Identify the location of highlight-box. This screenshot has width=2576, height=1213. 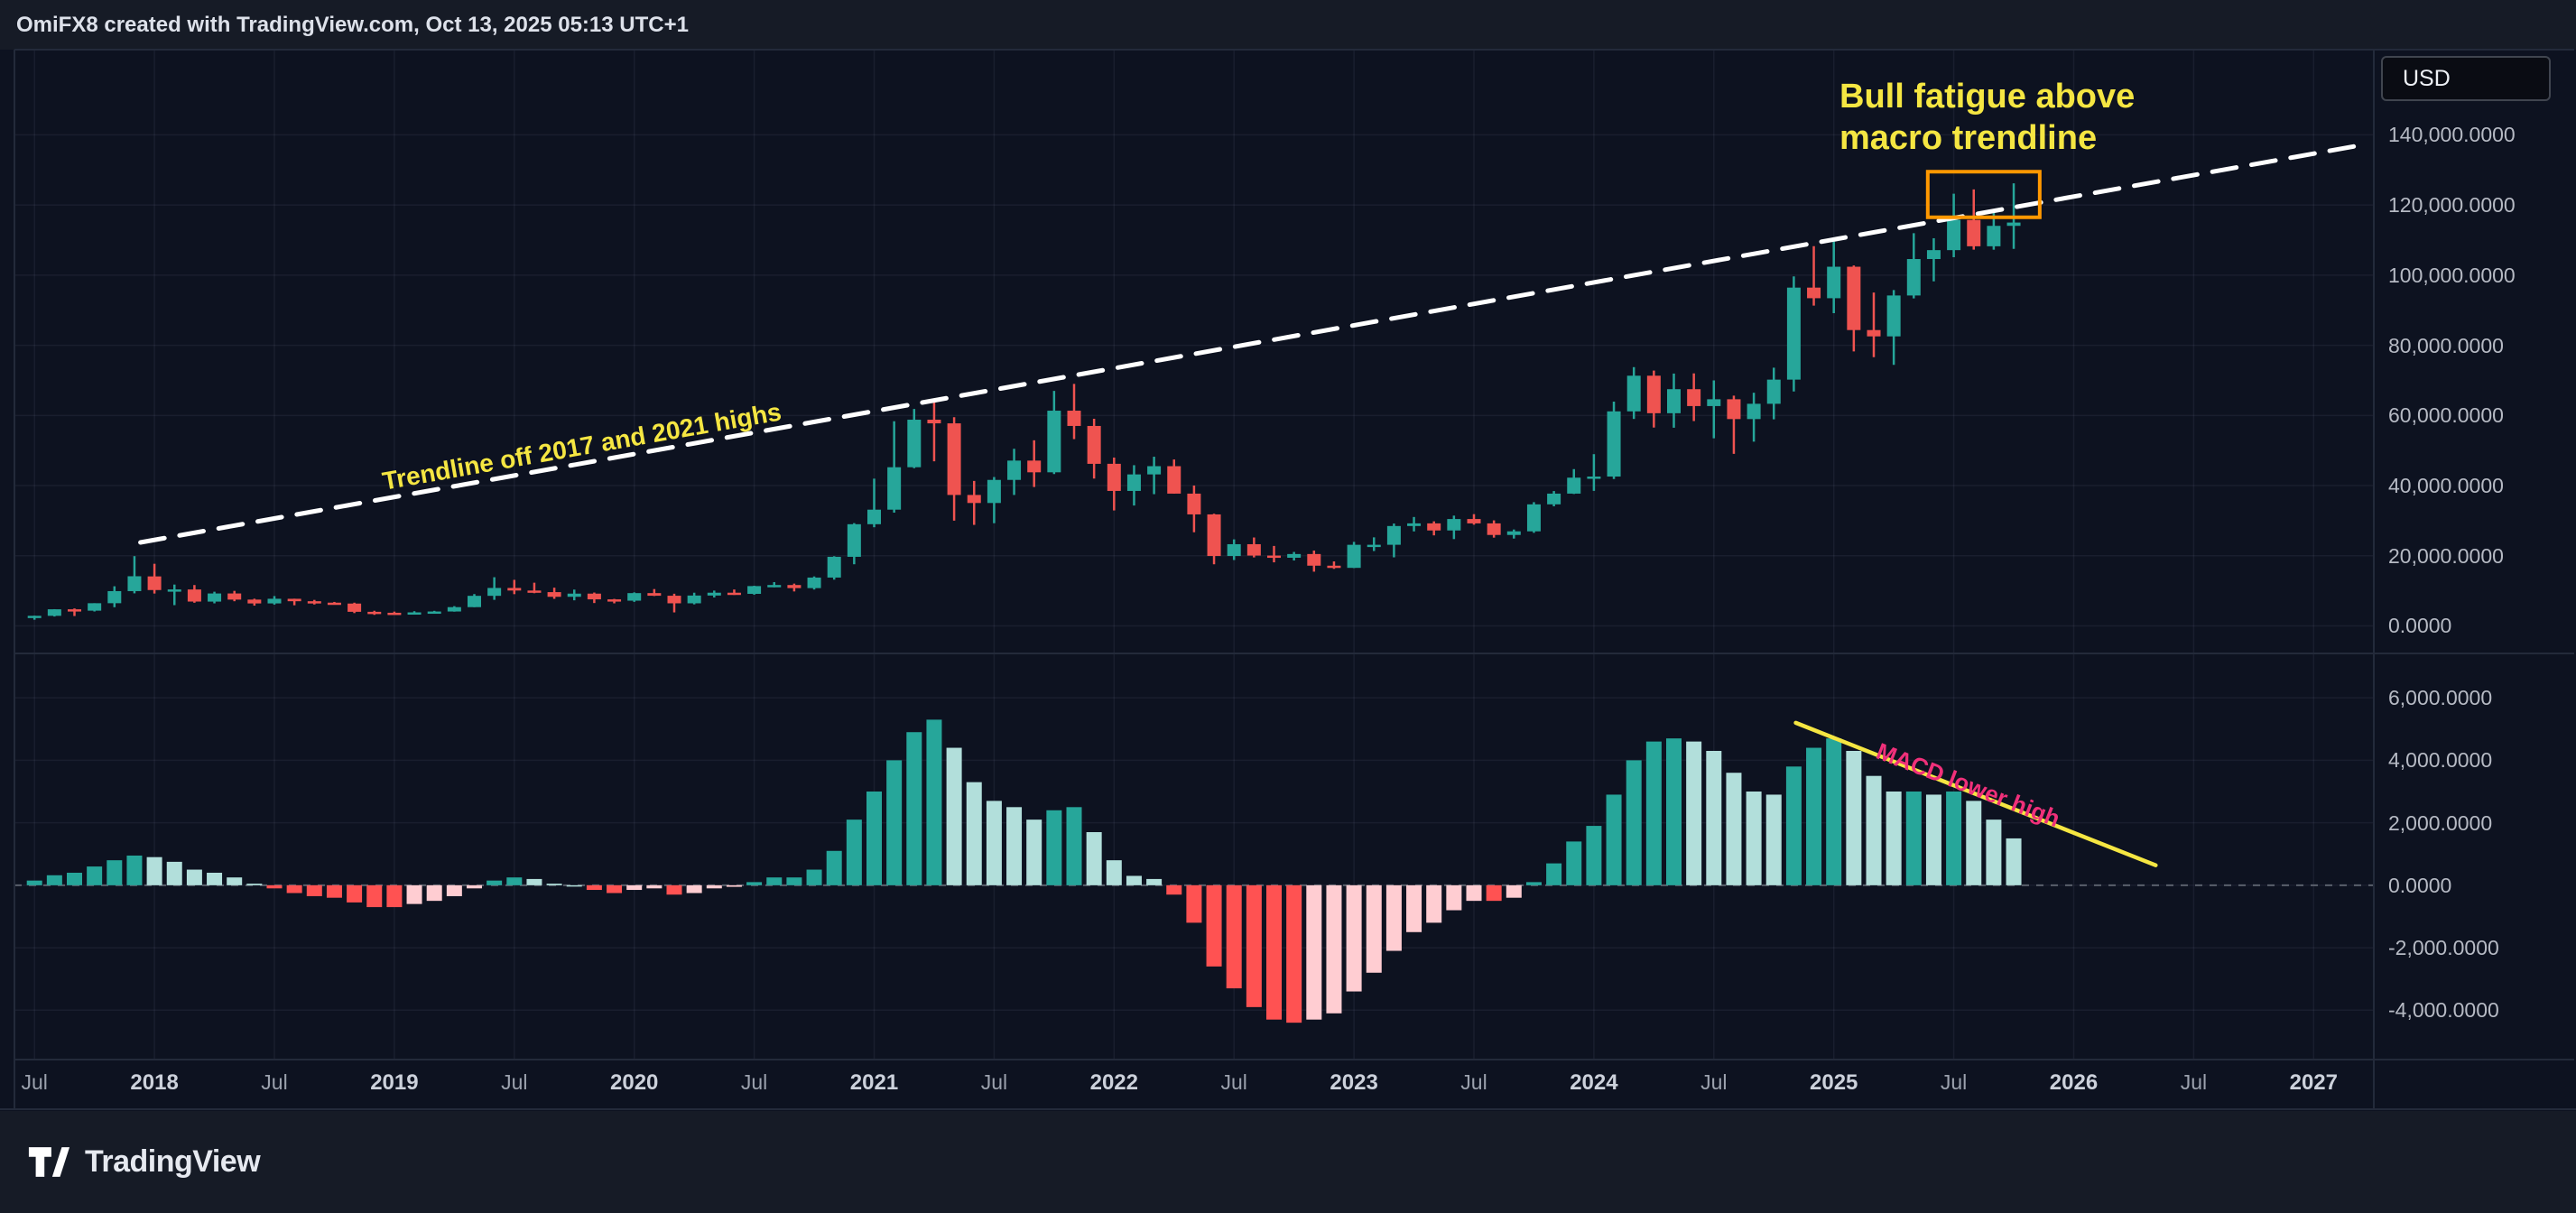
(1983, 194).